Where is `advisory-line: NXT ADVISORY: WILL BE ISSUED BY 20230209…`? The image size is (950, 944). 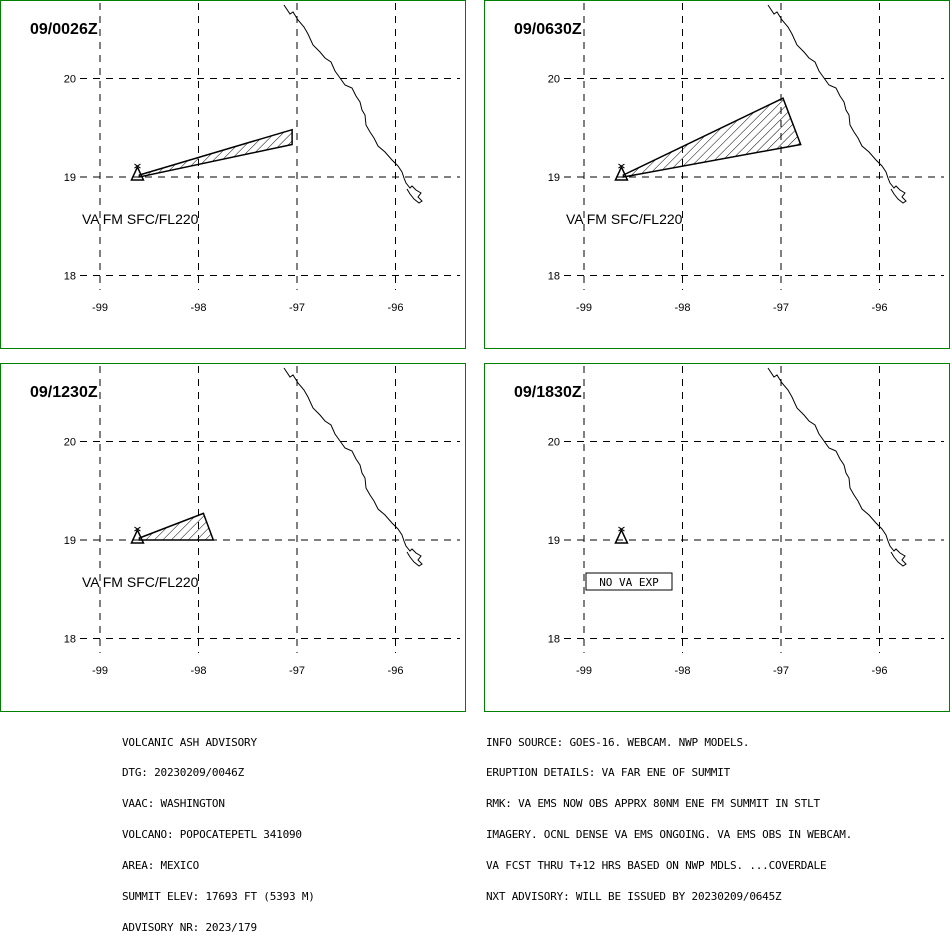
advisory-line: NXT ADVISORY: WILL BE ISSUED BY 20230209… is located at coordinates (634, 897).